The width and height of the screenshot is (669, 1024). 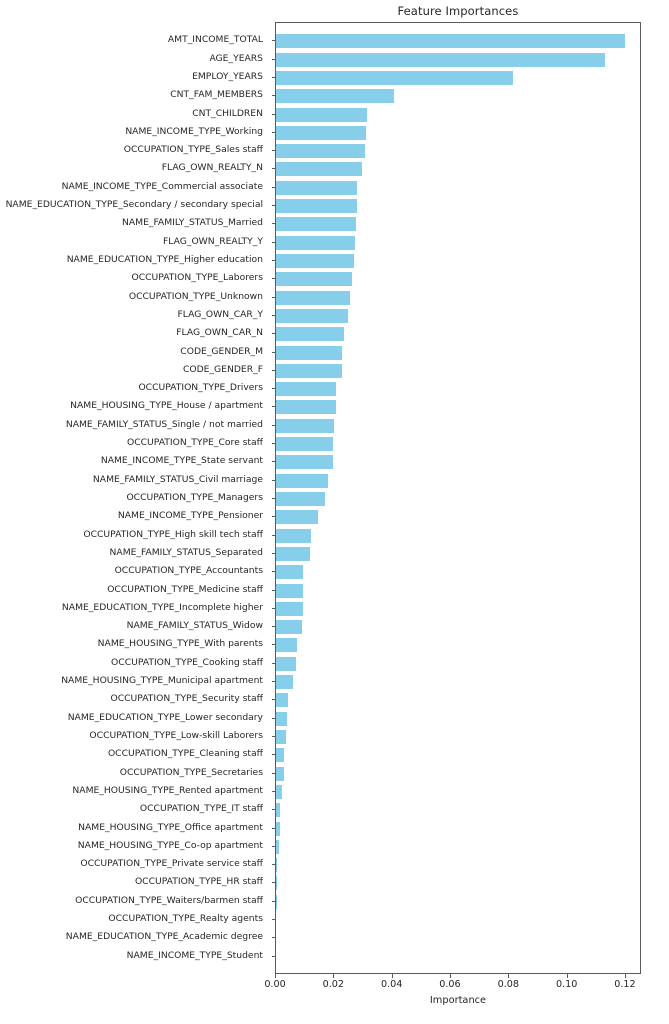 What do you see at coordinates (227, 76) in the screenshot?
I see `y-tick-label: EMPLOY_YEARS` at bounding box center [227, 76].